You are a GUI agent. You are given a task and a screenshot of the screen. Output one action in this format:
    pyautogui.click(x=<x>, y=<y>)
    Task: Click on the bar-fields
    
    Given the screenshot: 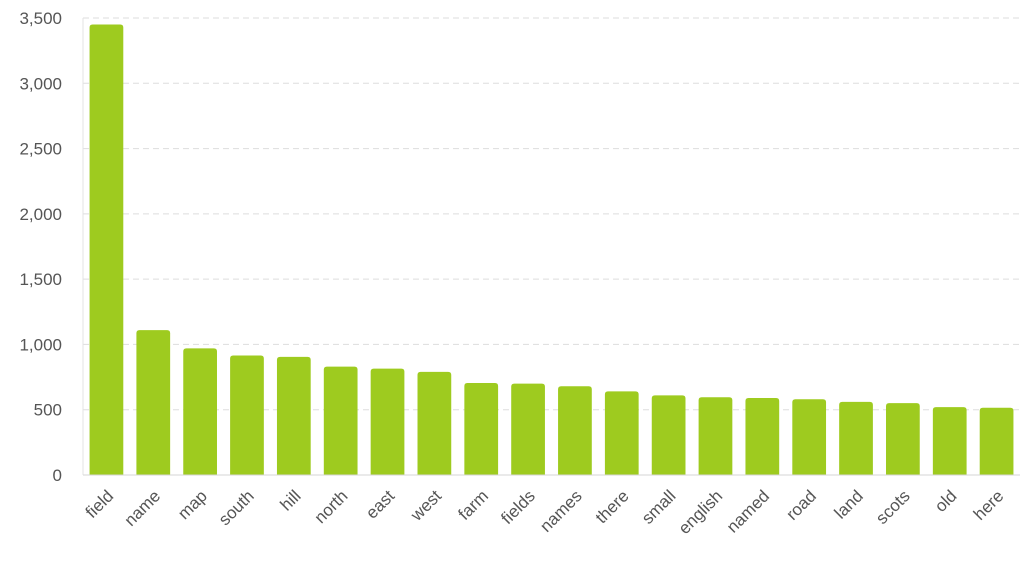 What is the action you would take?
    pyautogui.click(x=528, y=429)
    